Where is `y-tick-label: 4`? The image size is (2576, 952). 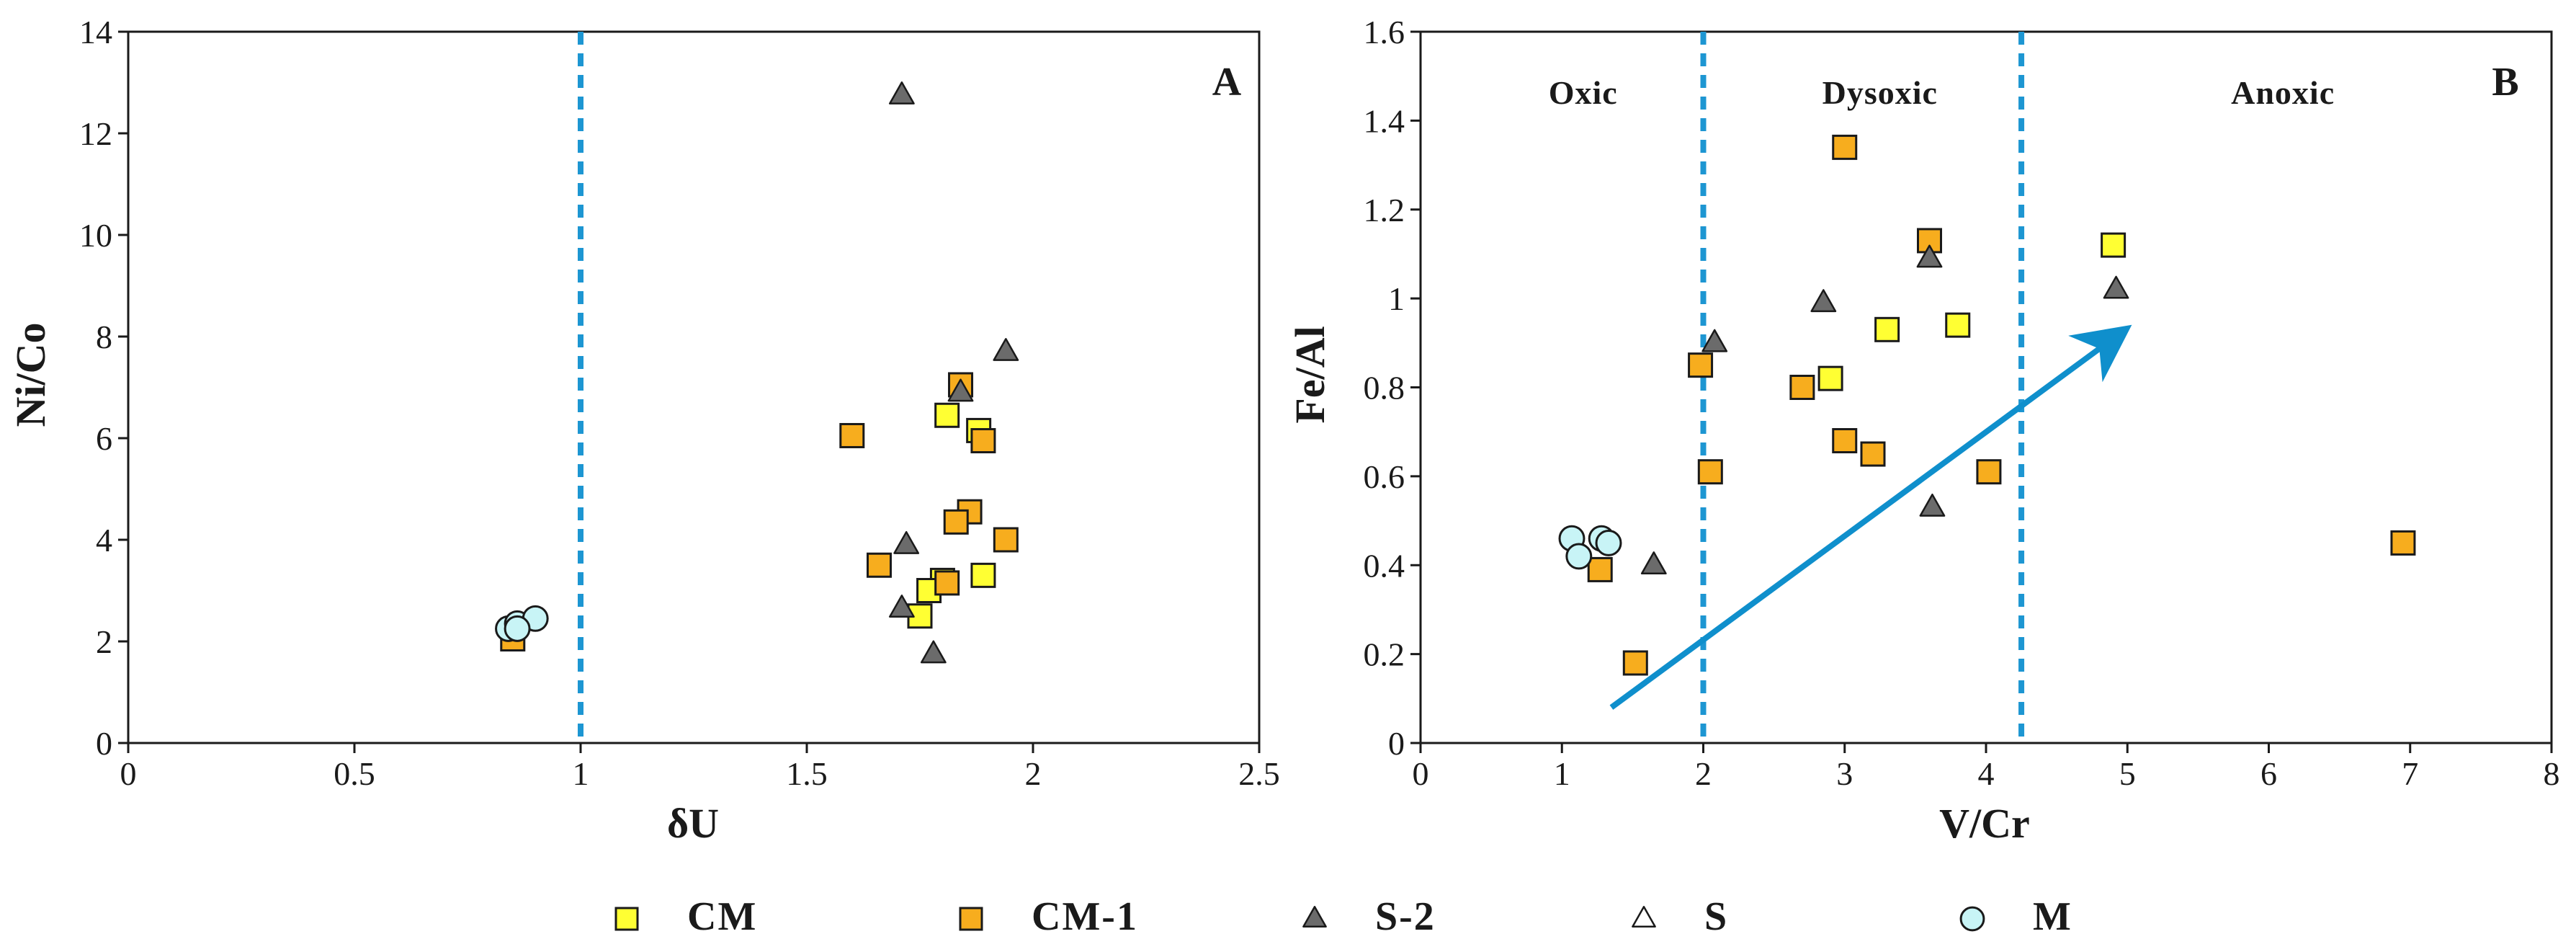 y-tick-label: 4 is located at coordinates (104, 540).